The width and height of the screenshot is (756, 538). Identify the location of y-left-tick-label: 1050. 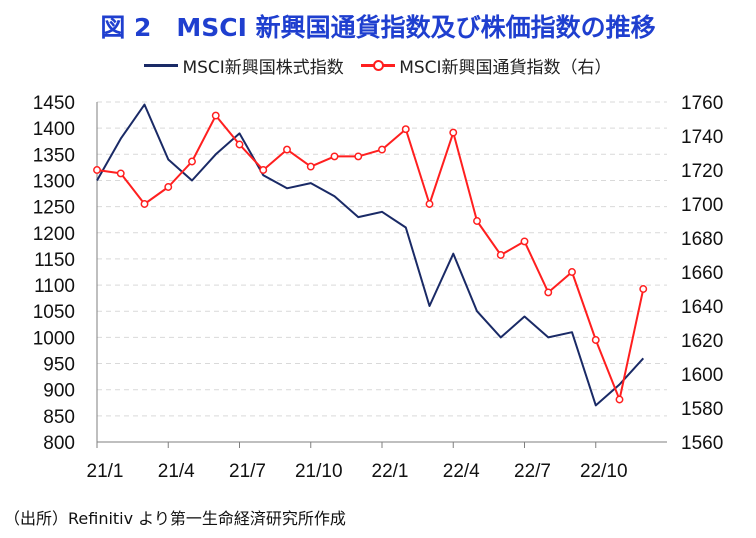
(54, 312).